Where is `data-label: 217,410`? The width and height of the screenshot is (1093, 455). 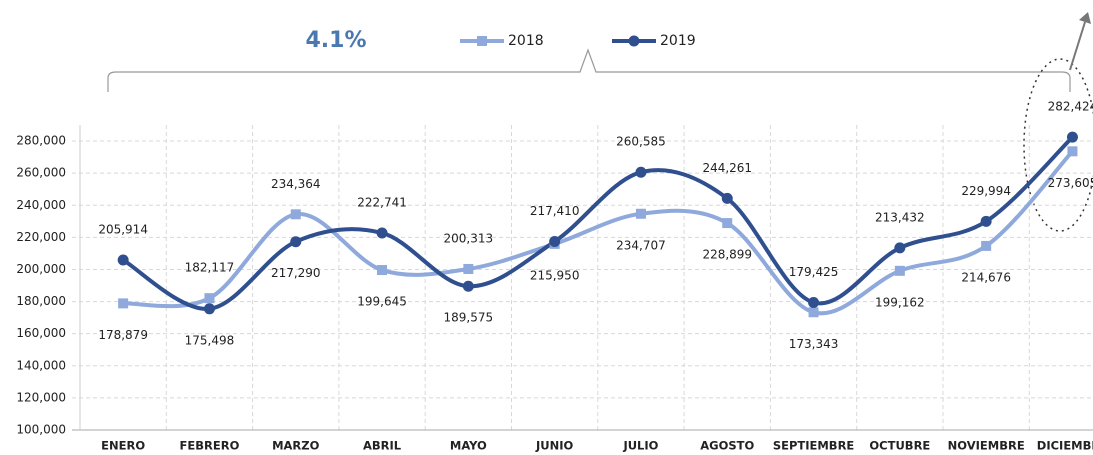
data-label: 217,410 is located at coordinates (555, 211).